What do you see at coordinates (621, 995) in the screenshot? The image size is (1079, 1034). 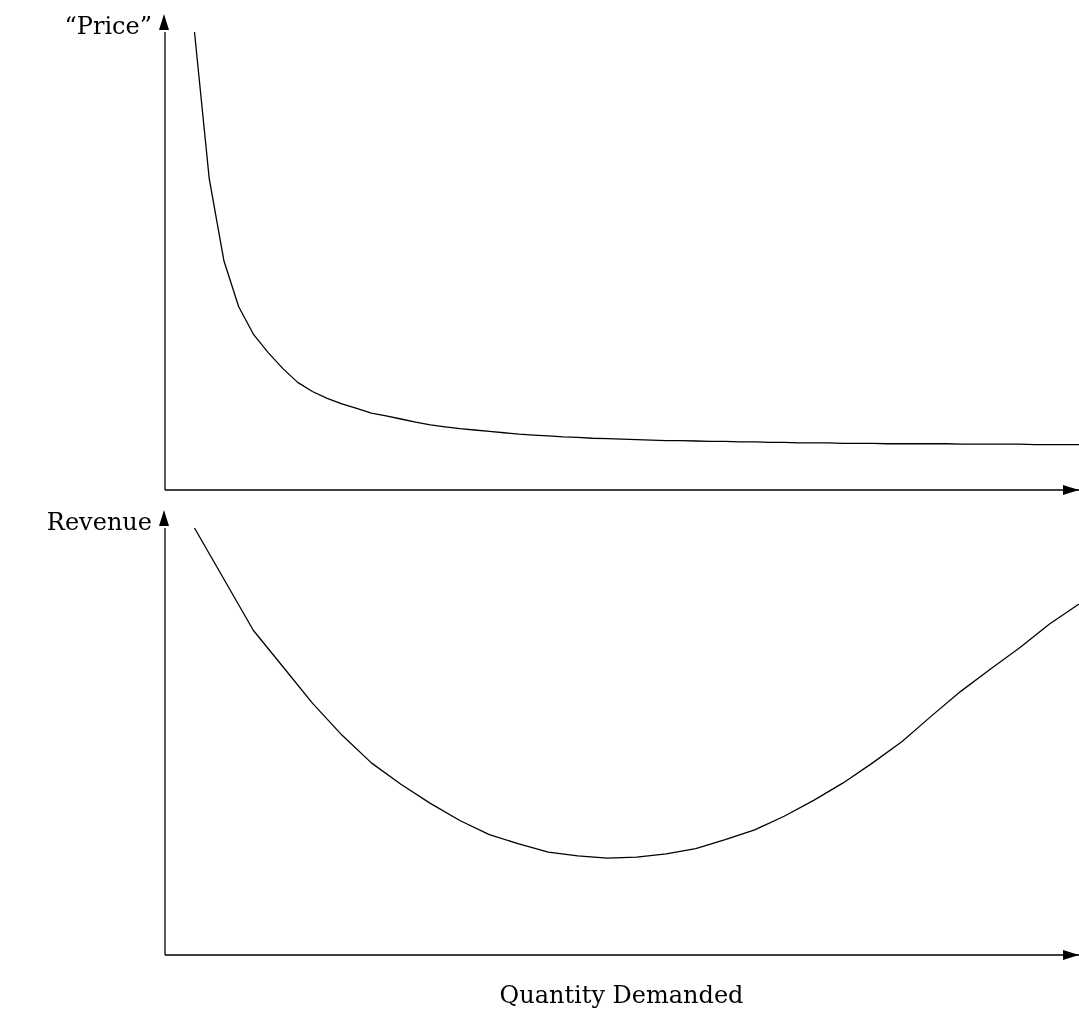 I see `x-axis-title: Quantity Demanded` at bounding box center [621, 995].